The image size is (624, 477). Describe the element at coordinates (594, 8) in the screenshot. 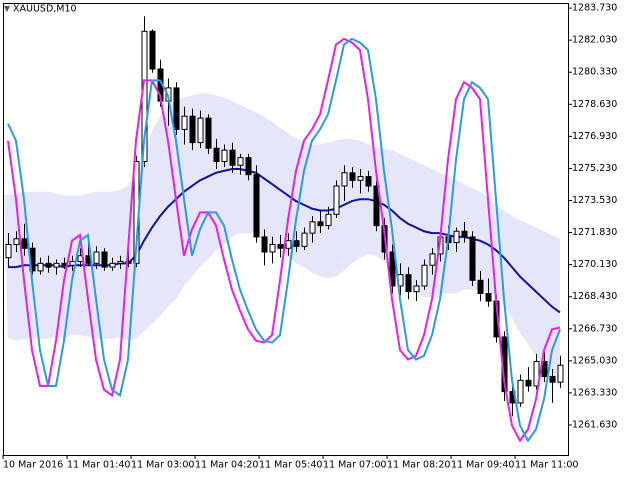

I see `y-tick-label: 1283.730` at that location.